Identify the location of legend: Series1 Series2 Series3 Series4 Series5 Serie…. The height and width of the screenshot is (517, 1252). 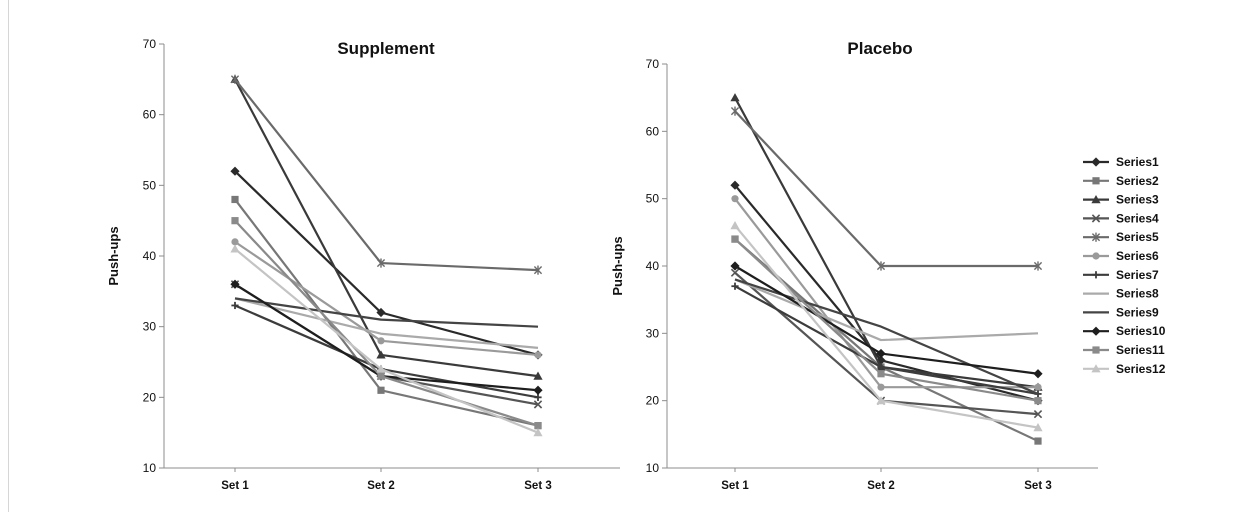
(1124, 265).